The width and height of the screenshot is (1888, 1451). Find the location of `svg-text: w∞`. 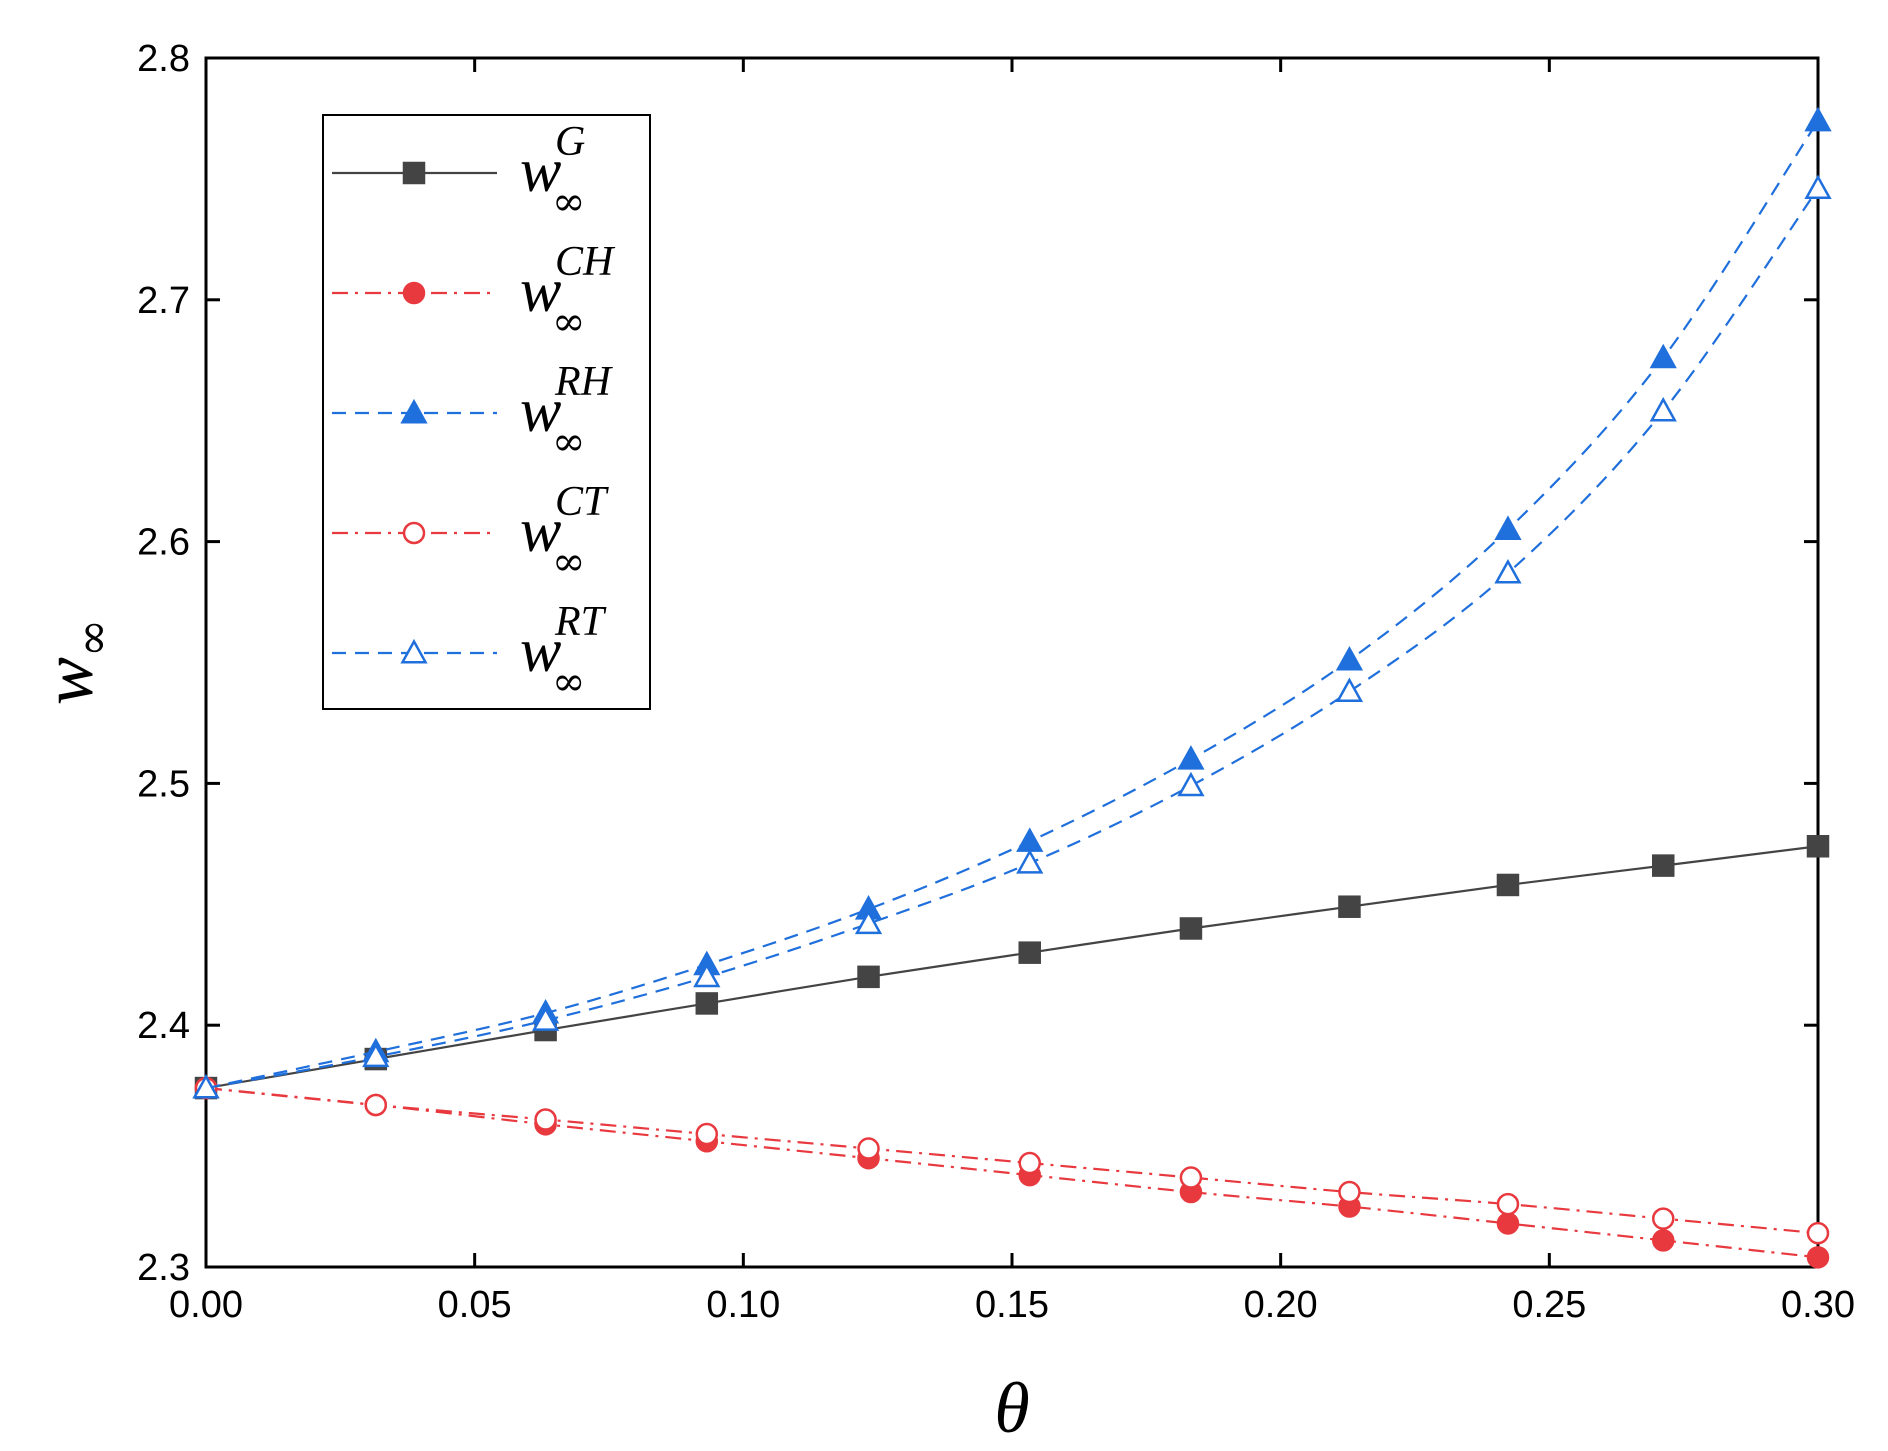

svg-text: w∞ is located at coordinates (73, 662).